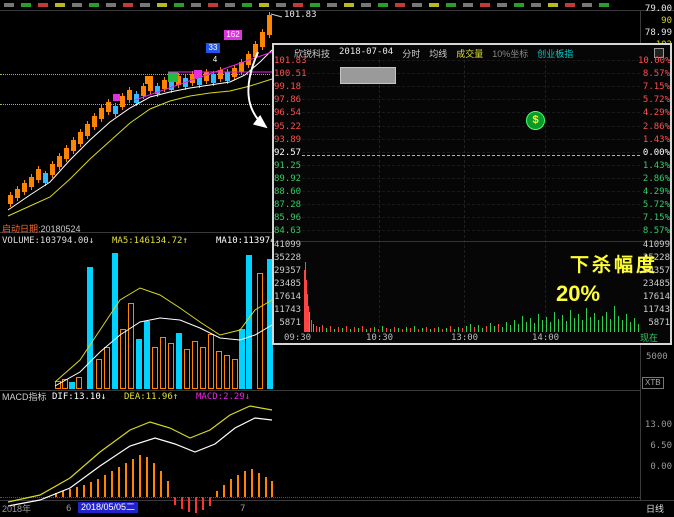  What do you see at coordinates (465, 338) in the screenshot?
I see `inset-time-label: 13:00` at bounding box center [465, 338].